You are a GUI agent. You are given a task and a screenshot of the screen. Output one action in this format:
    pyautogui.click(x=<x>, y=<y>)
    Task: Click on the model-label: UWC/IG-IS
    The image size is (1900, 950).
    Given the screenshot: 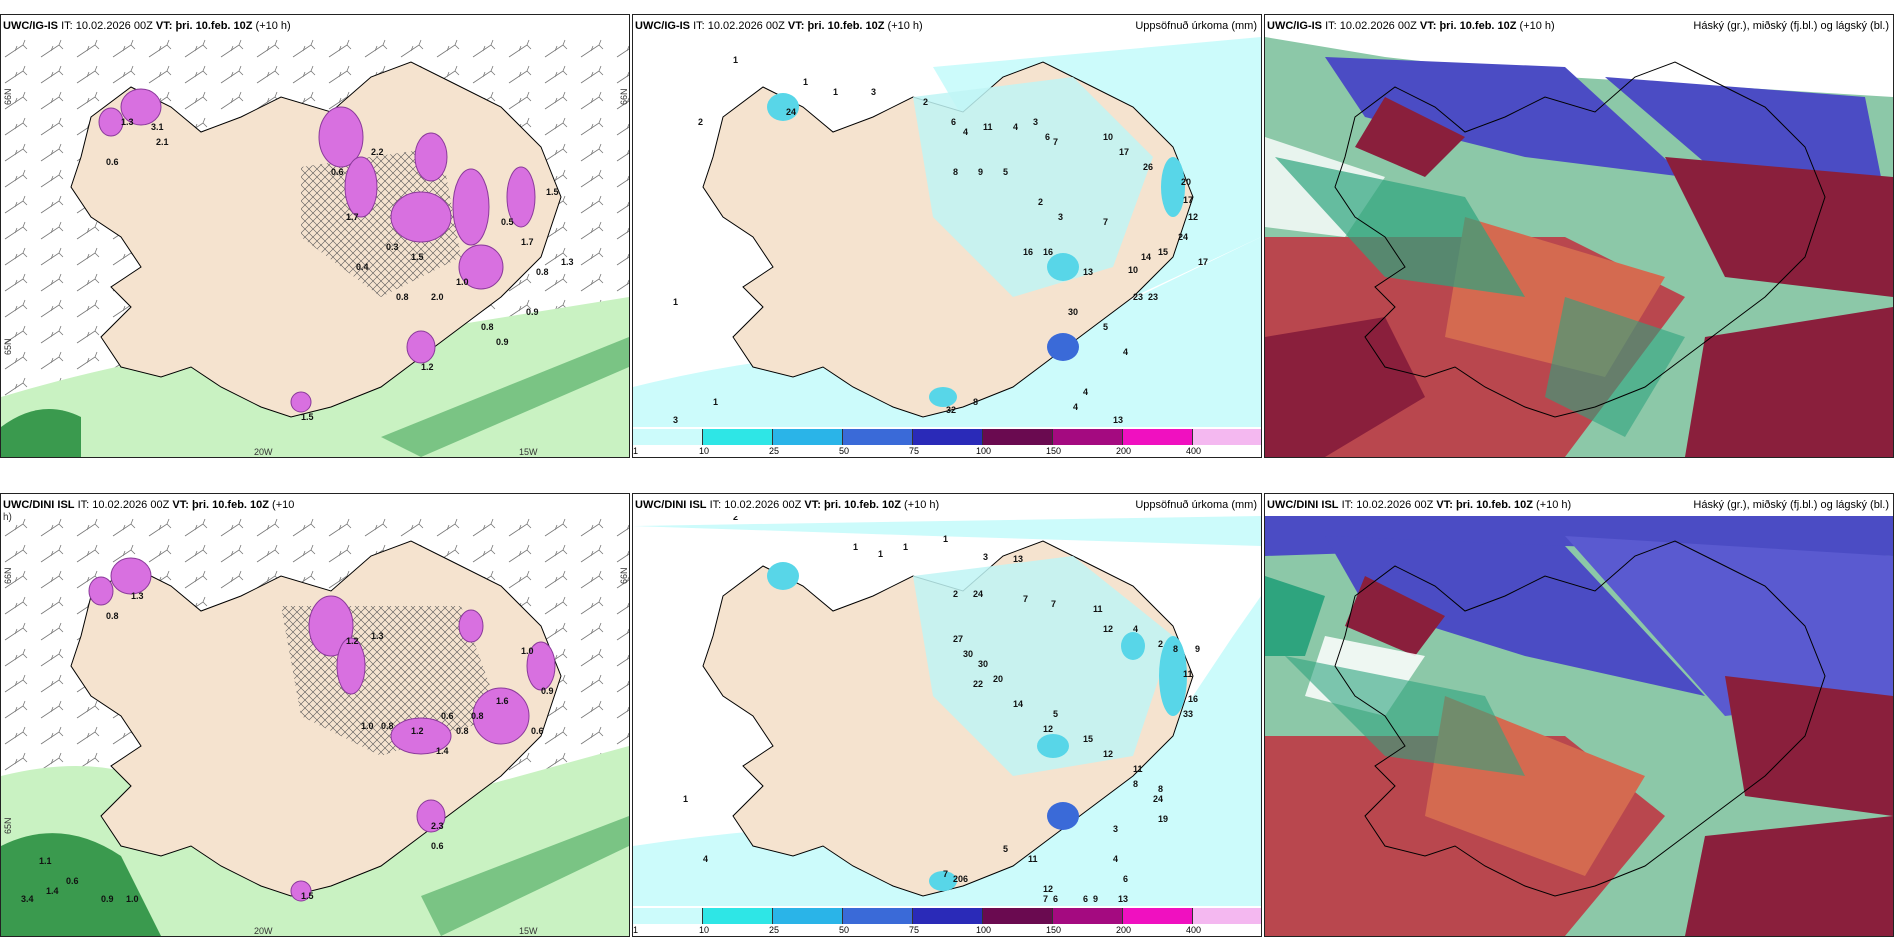 What is the action you would take?
    pyautogui.click(x=30, y=26)
    